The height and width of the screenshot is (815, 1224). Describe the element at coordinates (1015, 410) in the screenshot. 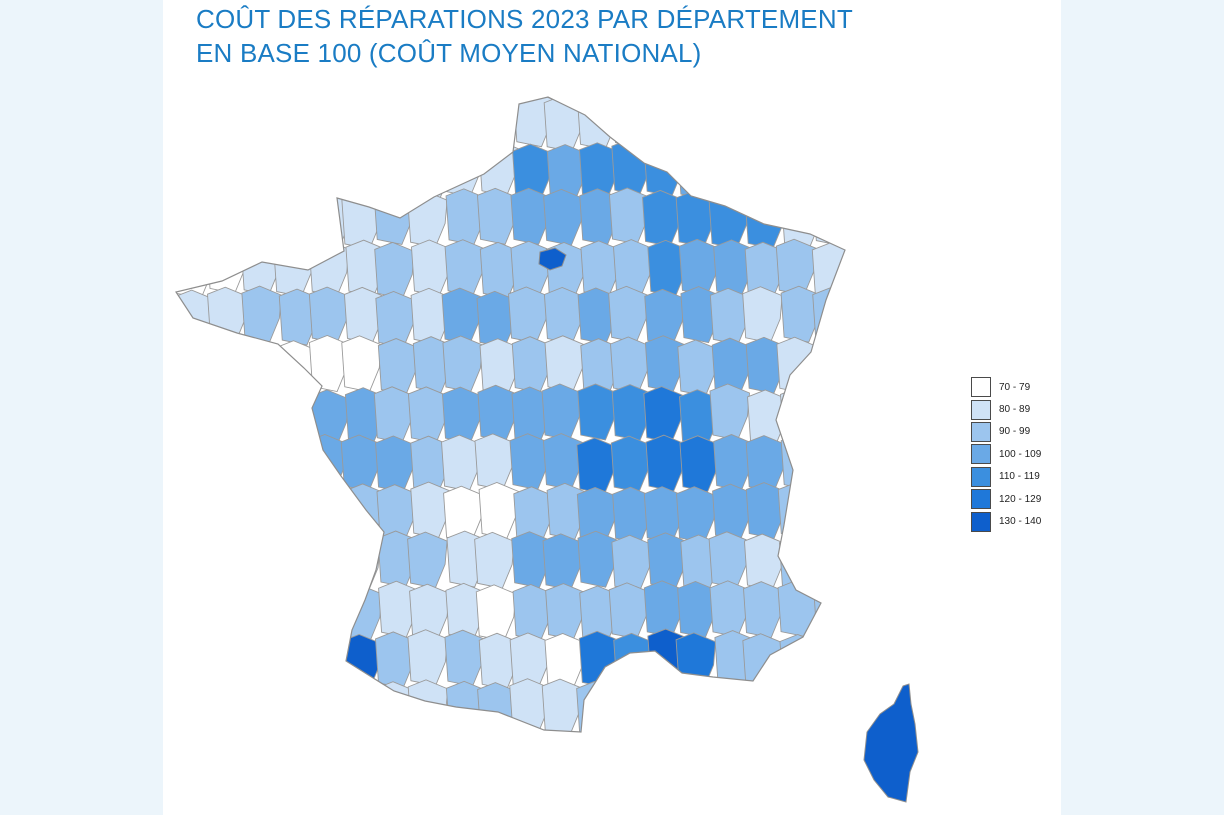

I see `legend-label: 80 - 89` at that location.